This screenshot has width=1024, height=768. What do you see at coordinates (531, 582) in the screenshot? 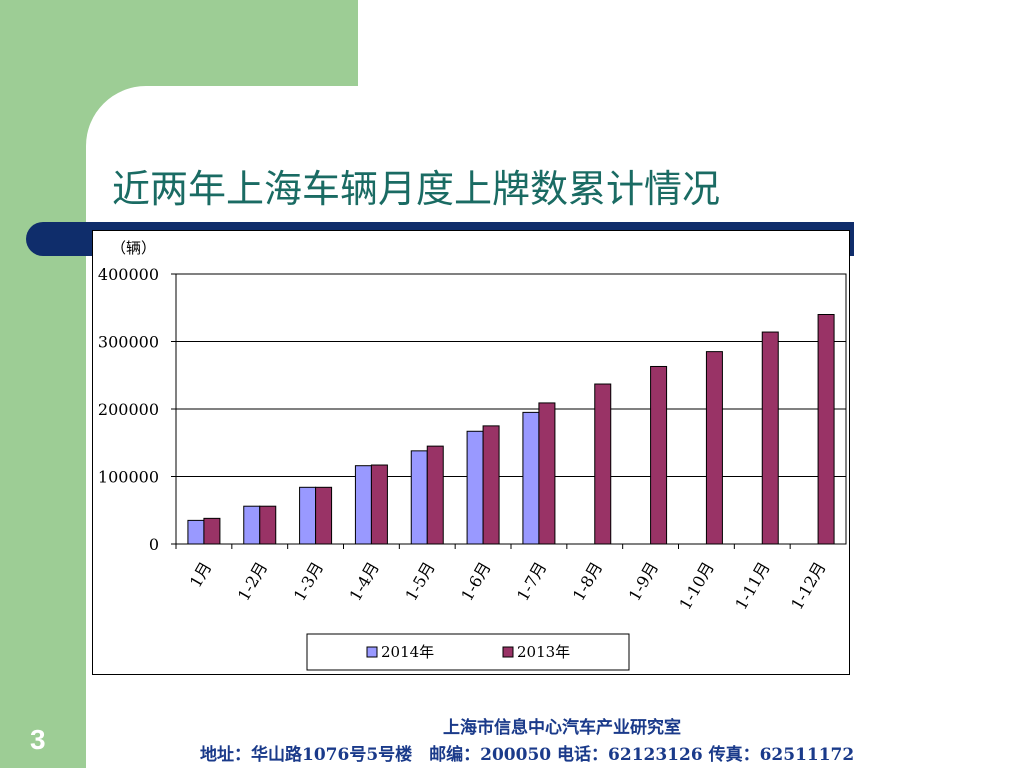
I see `x-tick-label: 1-7月` at bounding box center [531, 582].